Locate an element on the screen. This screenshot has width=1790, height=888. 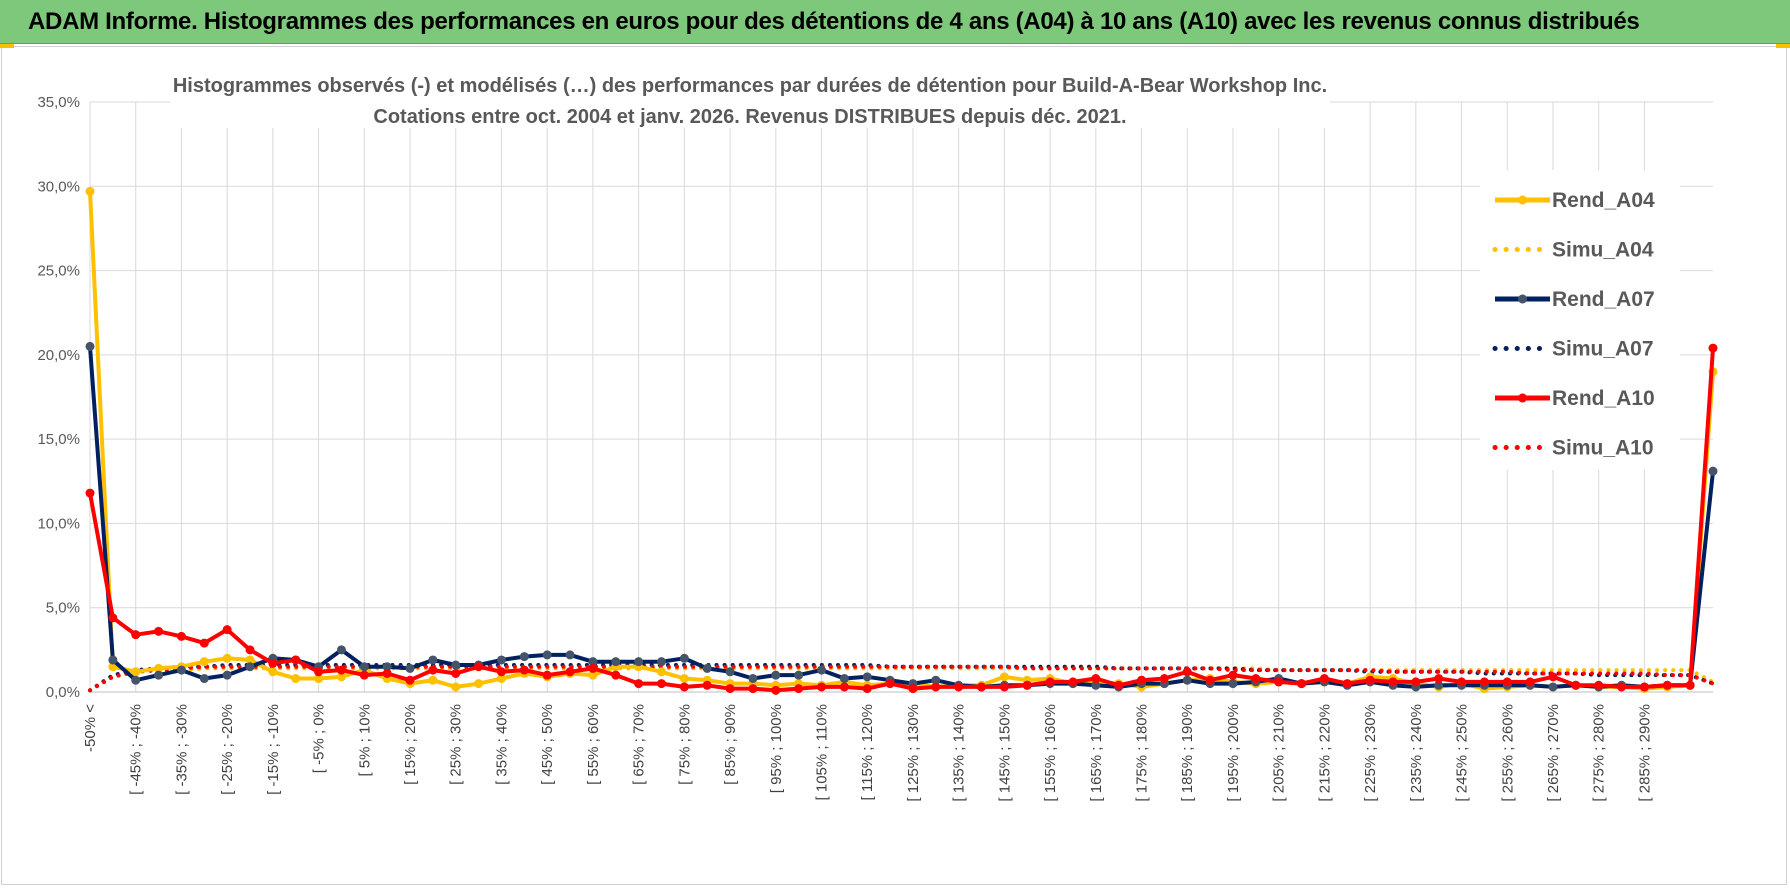
x-tick-label: [ 115% ; 120% is located at coordinates (867, 752).